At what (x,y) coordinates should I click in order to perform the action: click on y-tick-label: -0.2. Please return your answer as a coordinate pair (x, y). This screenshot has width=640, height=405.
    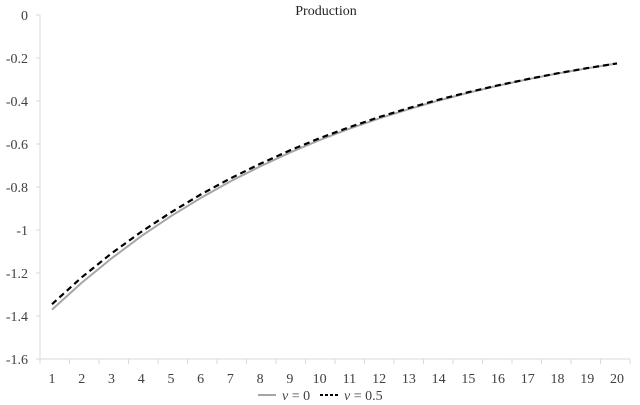
    Looking at the image, I should click on (17, 59).